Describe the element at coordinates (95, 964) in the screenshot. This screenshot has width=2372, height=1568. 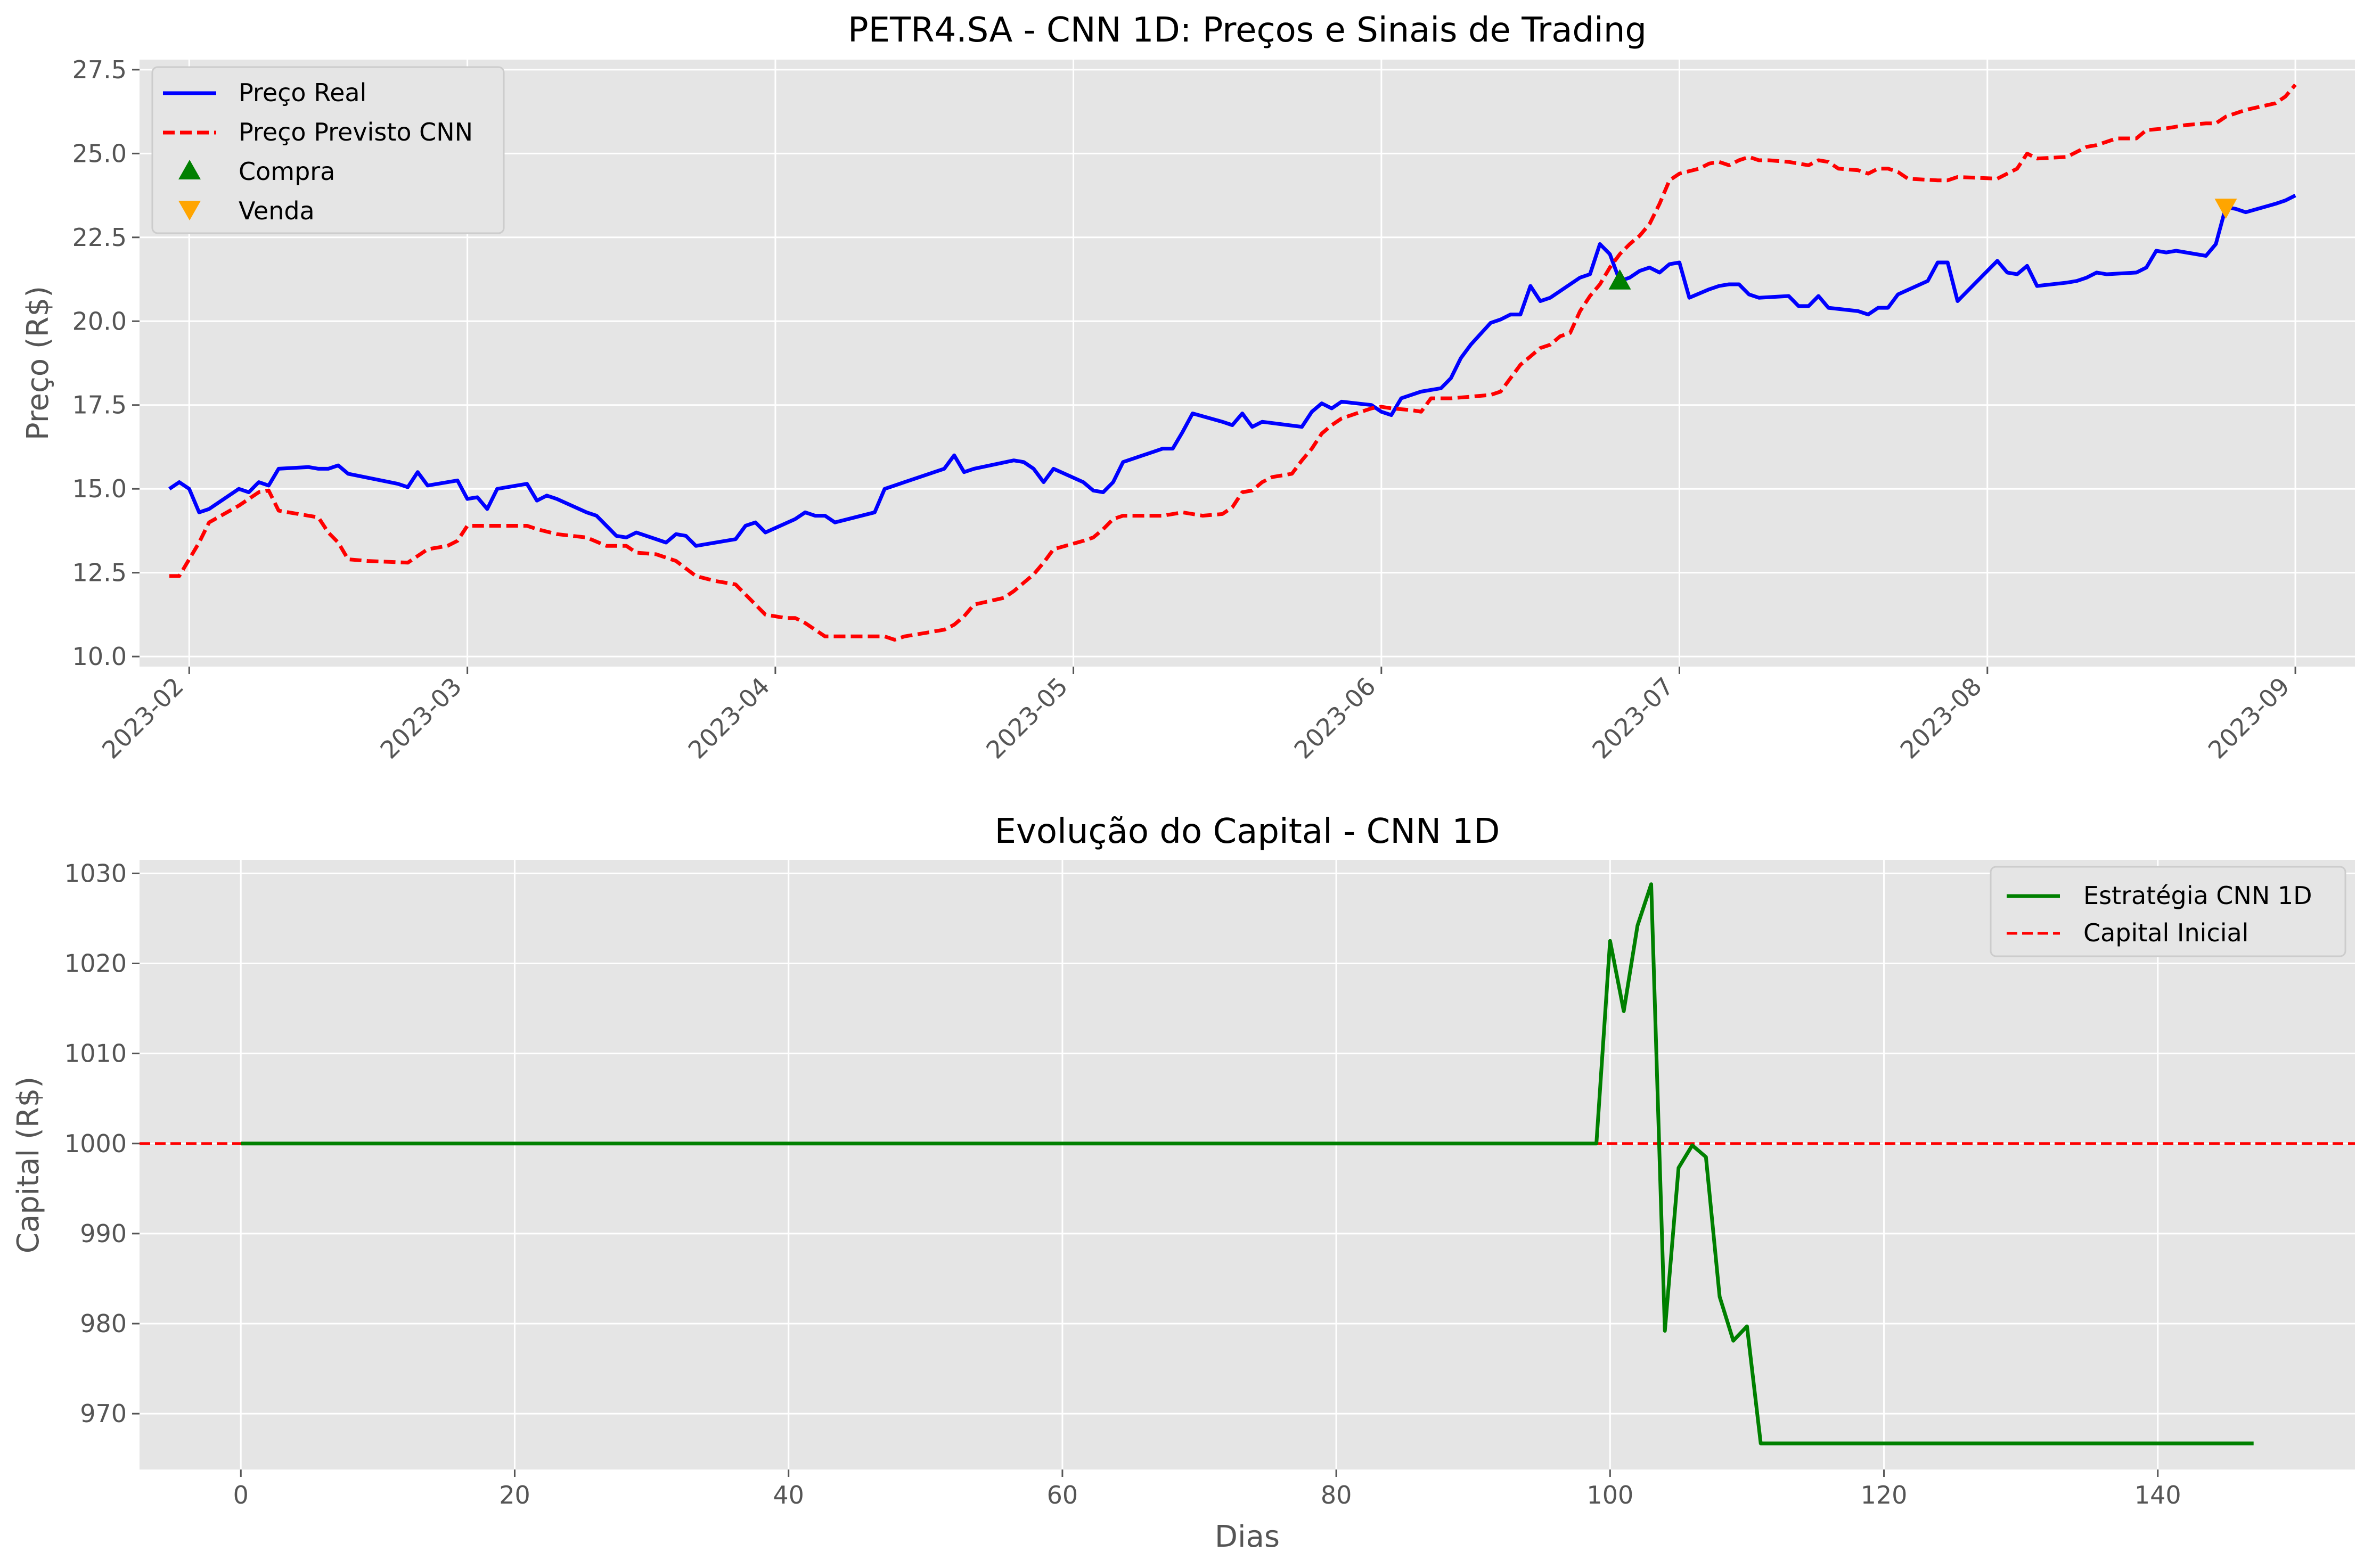
I see `capital-y-tick-label: 1020` at that location.